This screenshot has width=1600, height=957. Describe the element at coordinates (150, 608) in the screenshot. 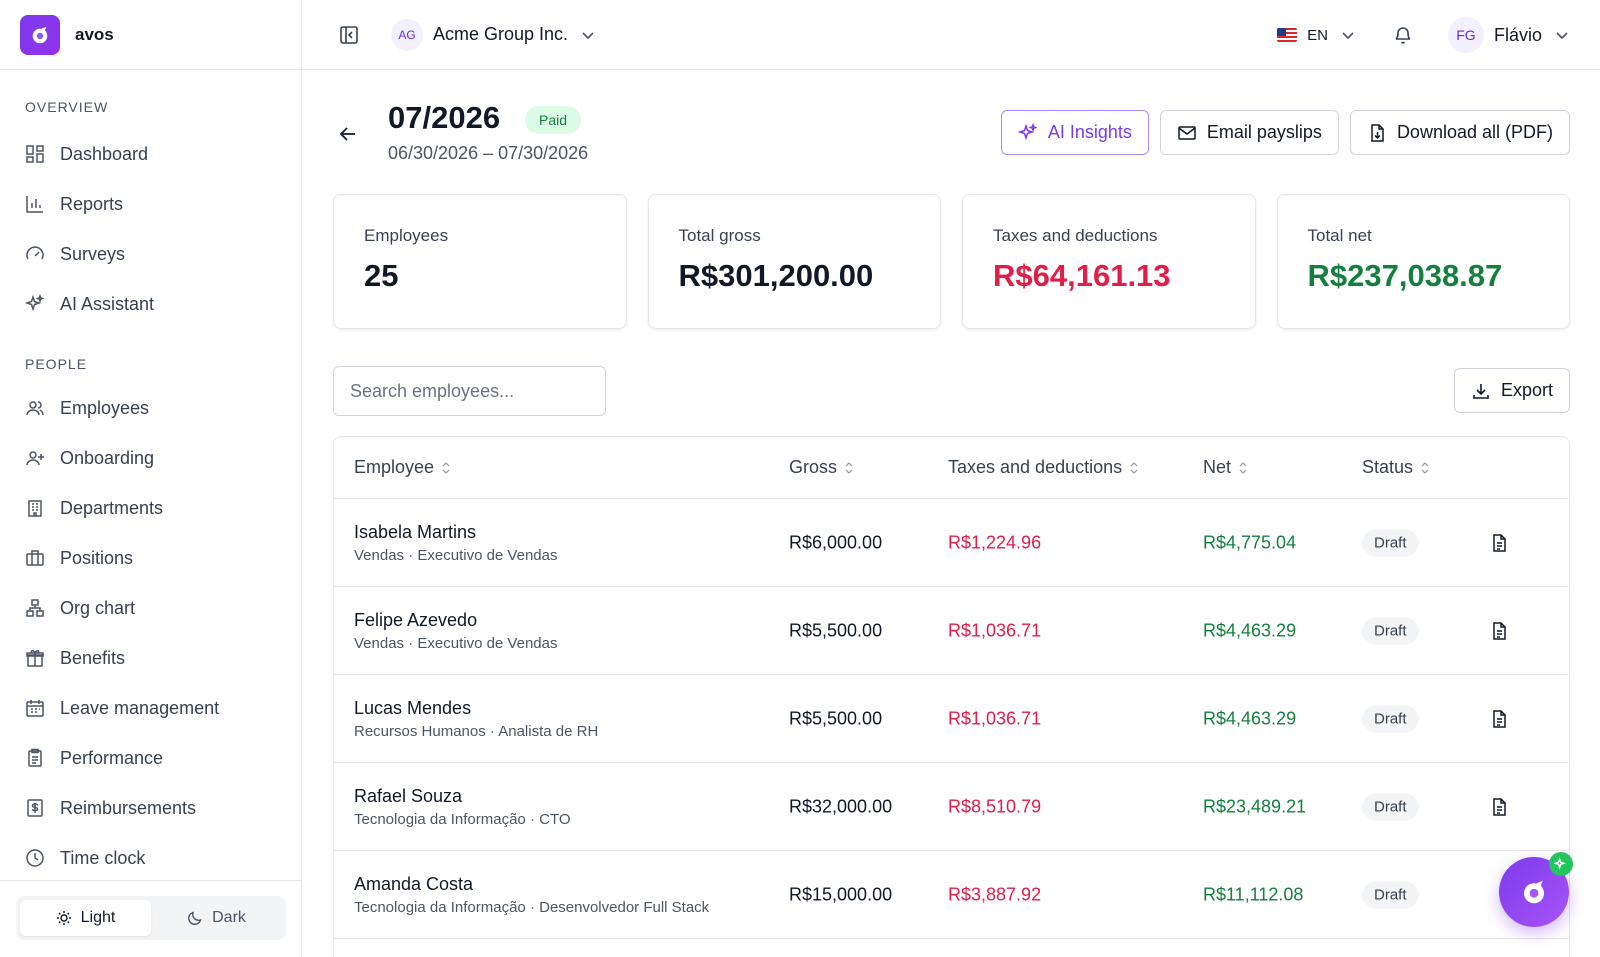

I see `sidebar-item-org-chart: Org chart` at that location.